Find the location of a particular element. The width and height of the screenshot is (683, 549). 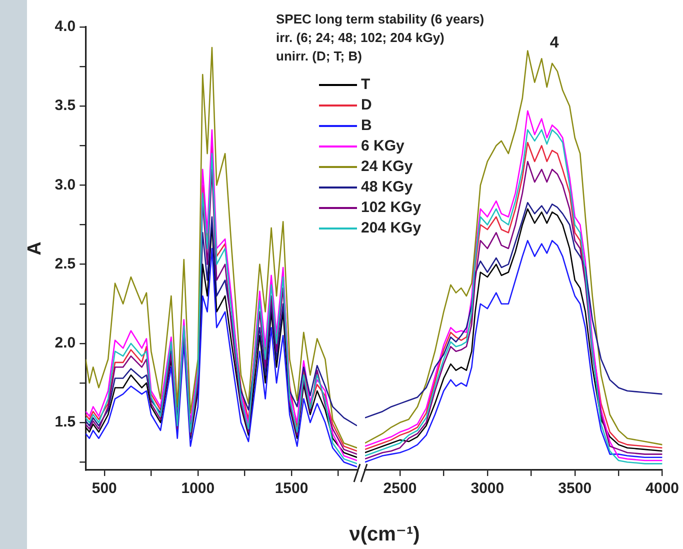

legend-label: 24 KGy is located at coordinates (387, 167).